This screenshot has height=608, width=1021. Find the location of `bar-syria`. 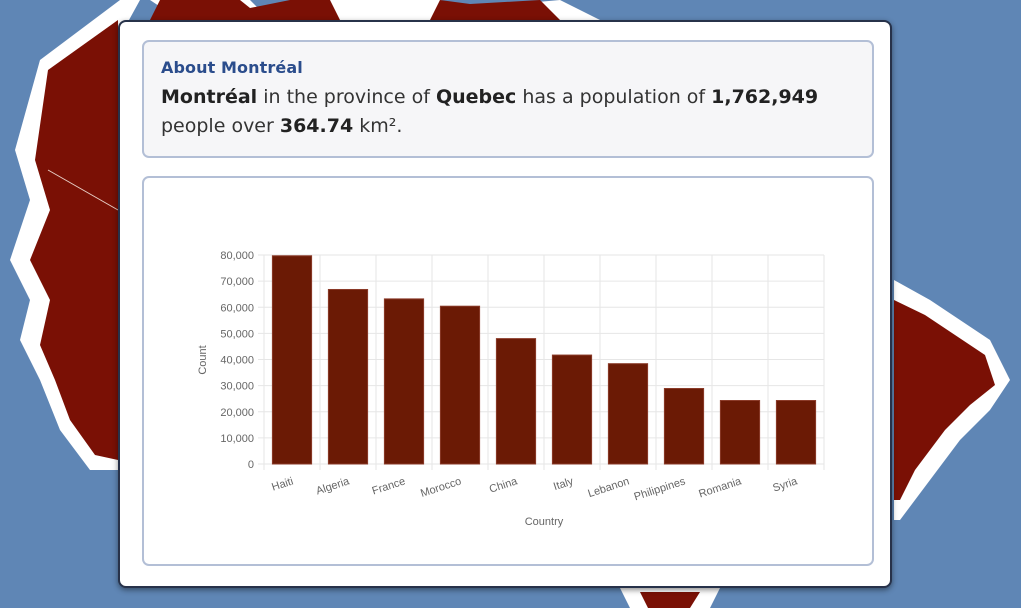

bar-syria is located at coordinates (796, 432).